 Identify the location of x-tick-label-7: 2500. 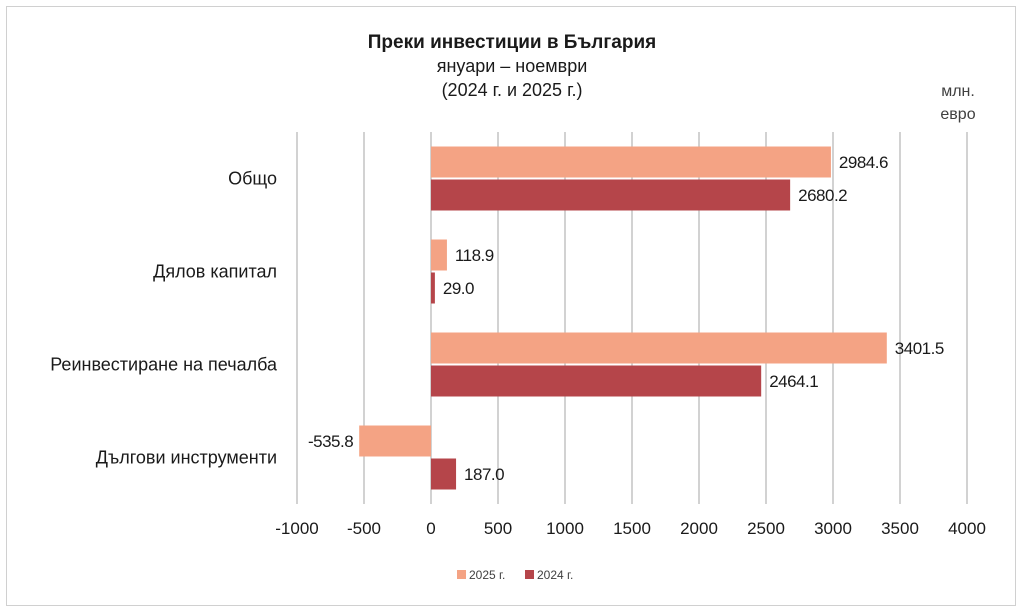
(766, 528).